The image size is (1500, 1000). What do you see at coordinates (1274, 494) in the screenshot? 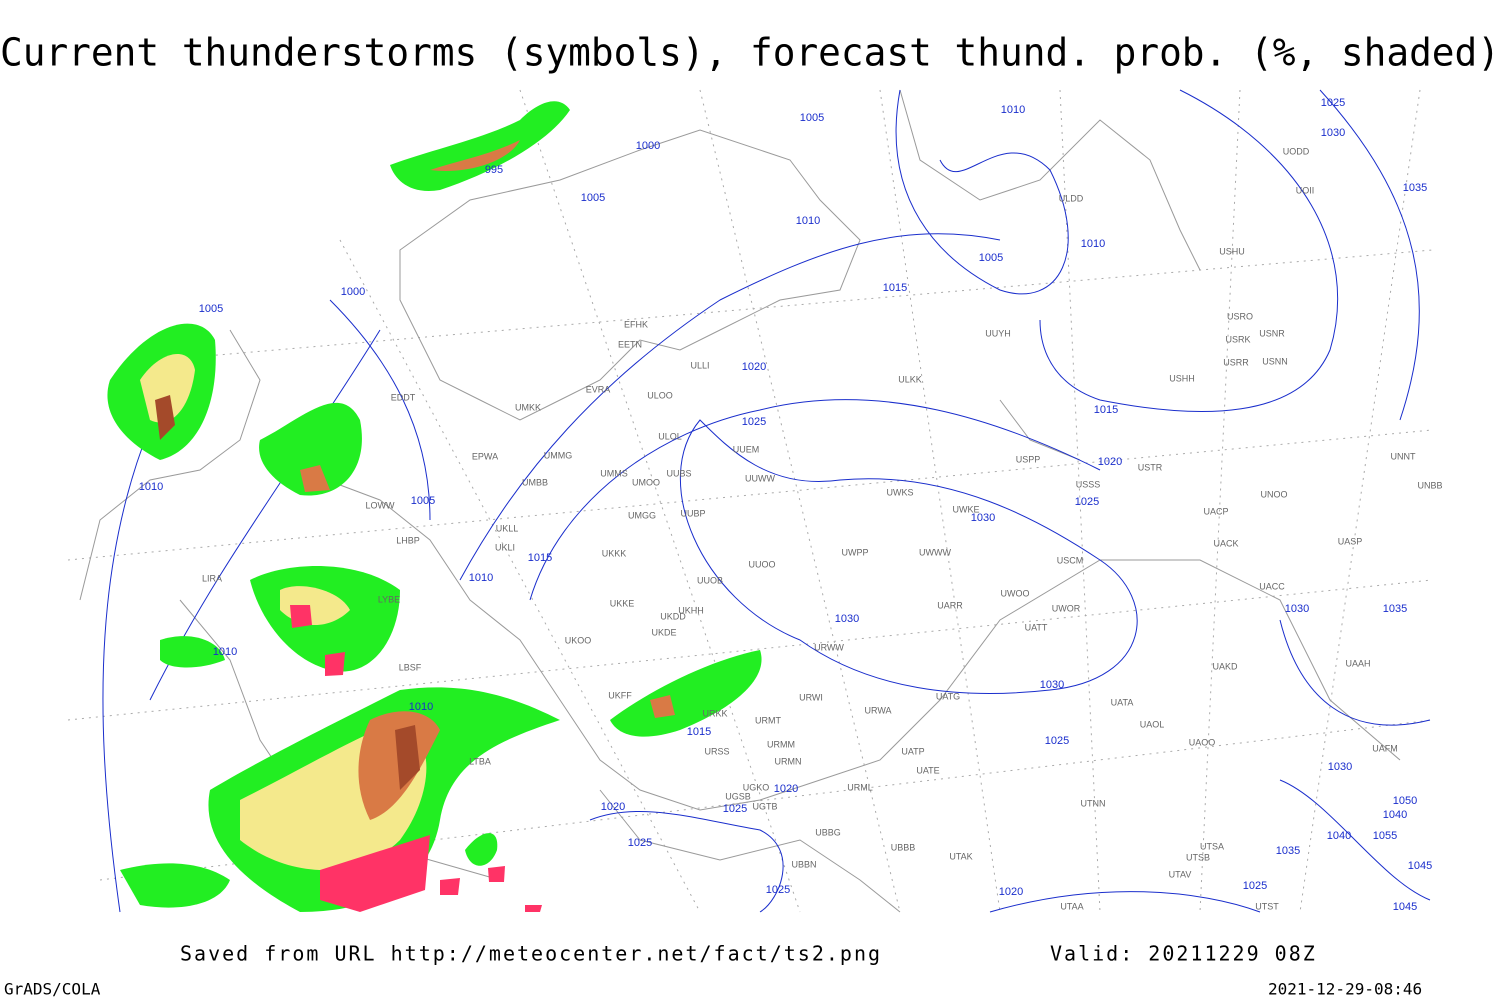
I see `station-code: UNOO` at bounding box center [1274, 494].